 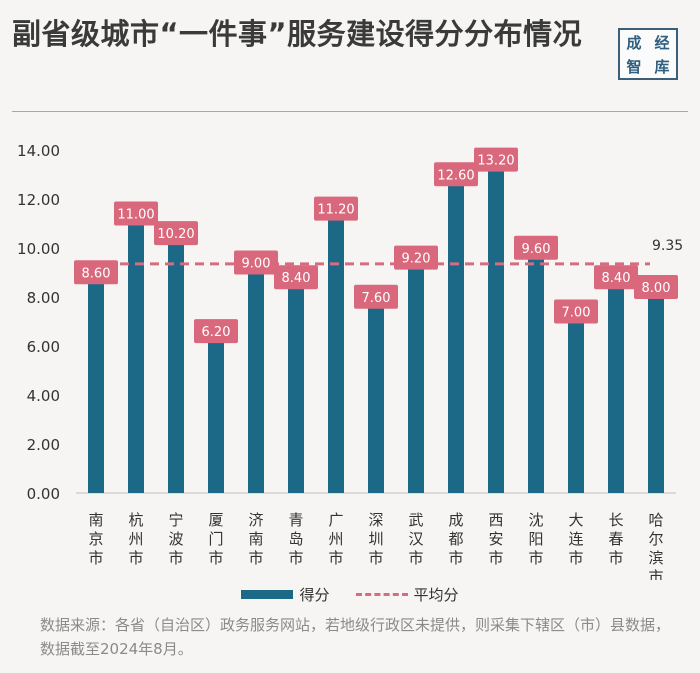 What do you see at coordinates (575, 539) in the screenshot?
I see `x-tick-label: 大连市` at bounding box center [575, 539].